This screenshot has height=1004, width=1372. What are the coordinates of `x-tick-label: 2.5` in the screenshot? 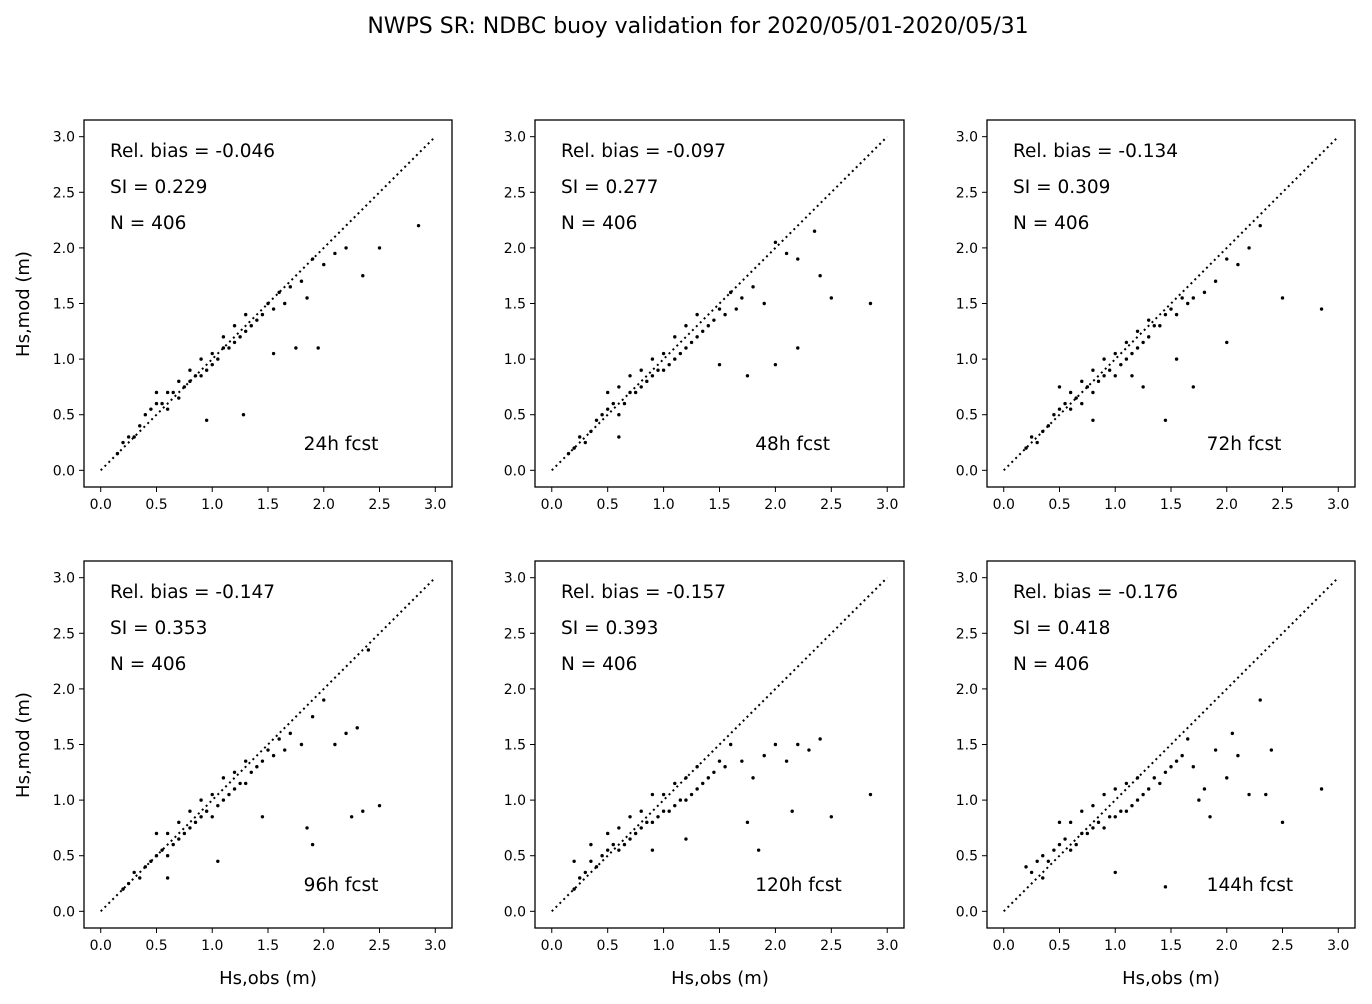 It's located at (379, 505).